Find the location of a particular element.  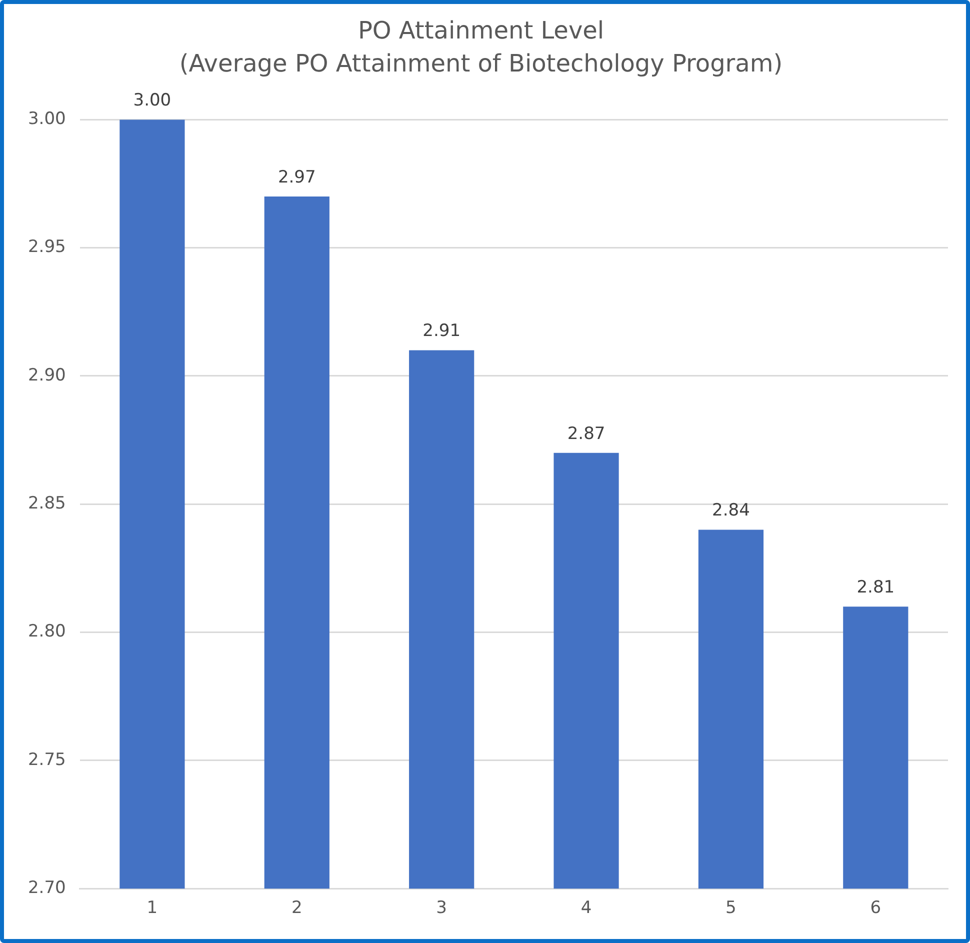

data-label: 2.84 is located at coordinates (731, 510).